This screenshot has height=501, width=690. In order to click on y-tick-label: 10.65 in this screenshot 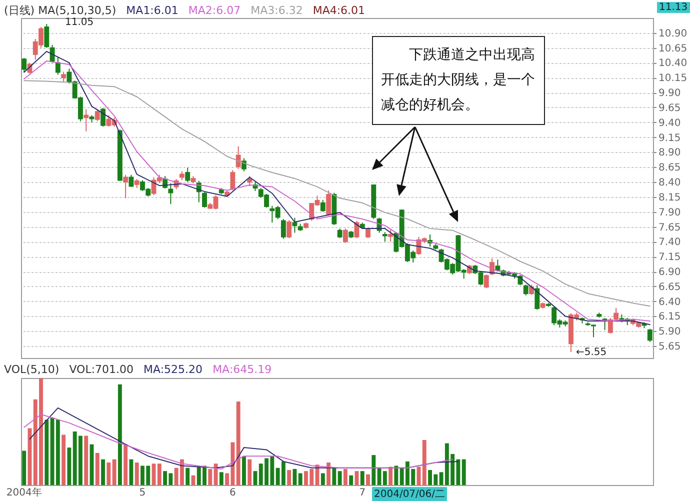, I will do `click(673, 48)`.